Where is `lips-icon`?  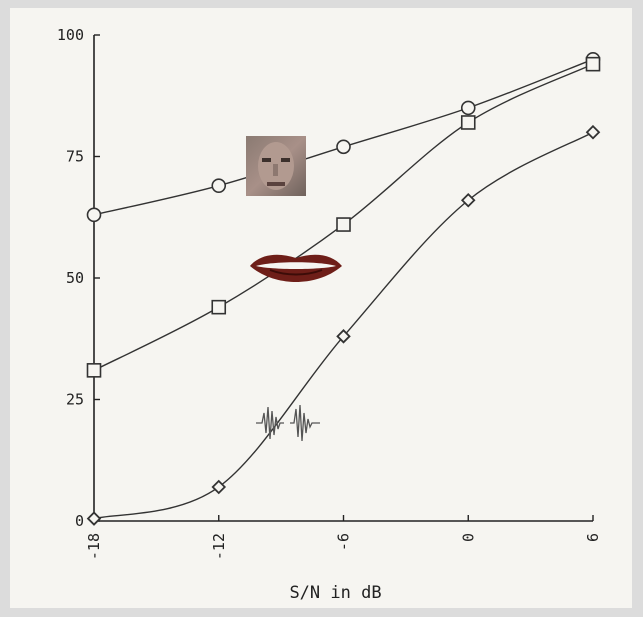 lips-icon is located at coordinates (296, 268).